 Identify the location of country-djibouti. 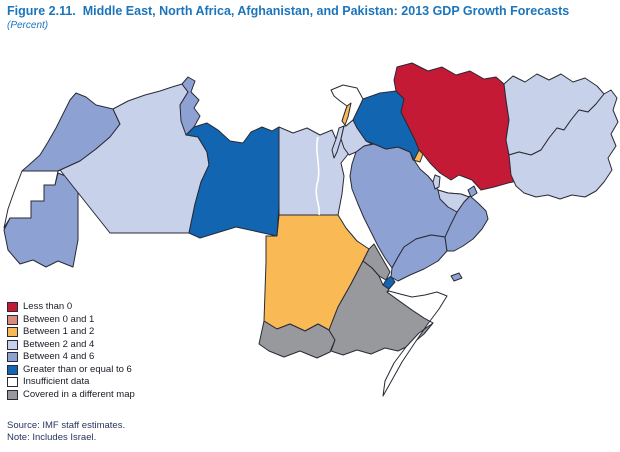
(389, 282).